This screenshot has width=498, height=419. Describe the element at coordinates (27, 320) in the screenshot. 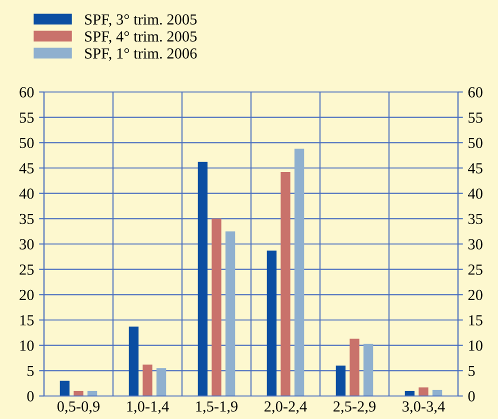

I see `y-tick-label: 15` at that location.